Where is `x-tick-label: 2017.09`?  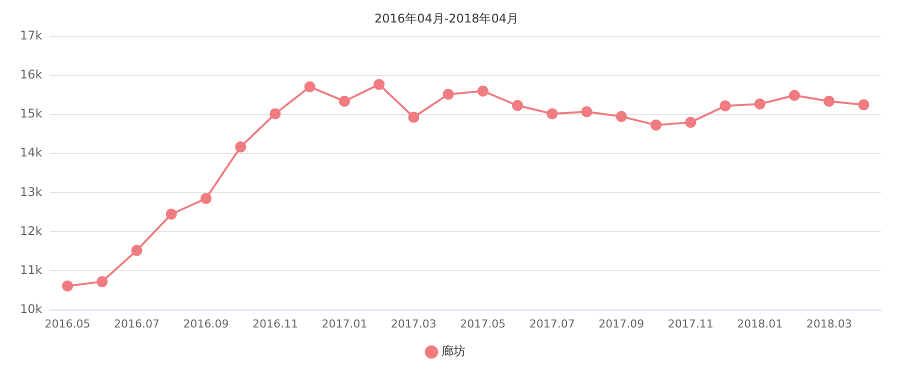
x-tick-label: 2017.09 is located at coordinates (621, 323).